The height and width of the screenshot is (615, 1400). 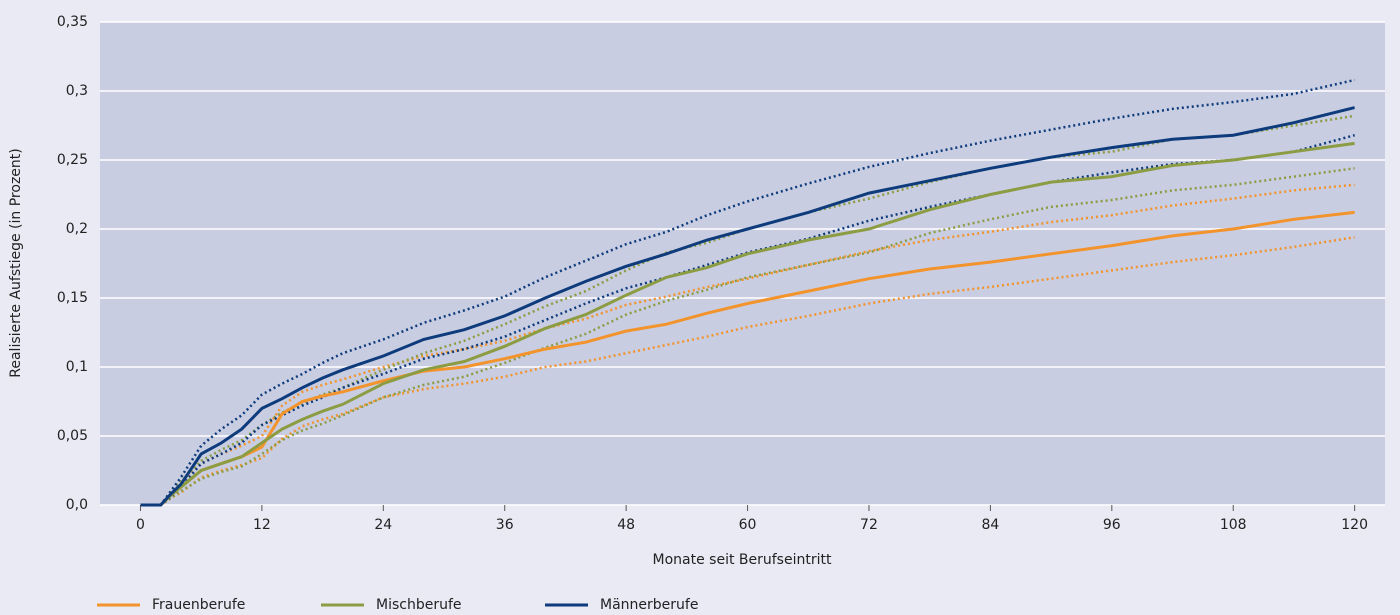 What do you see at coordinates (140, 525) in the screenshot?
I see `x-tick-label: 0` at bounding box center [140, 525].